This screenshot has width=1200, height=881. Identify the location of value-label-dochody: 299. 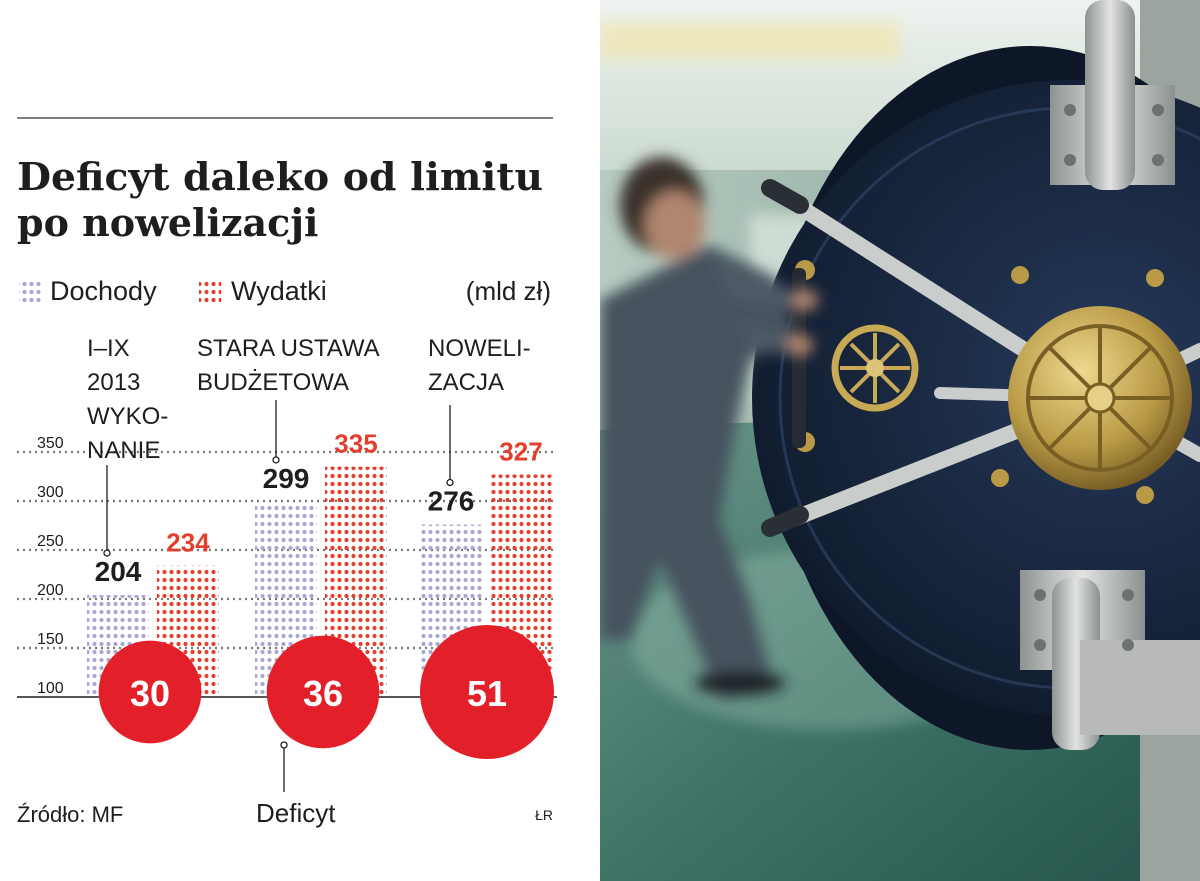
(286, 478).